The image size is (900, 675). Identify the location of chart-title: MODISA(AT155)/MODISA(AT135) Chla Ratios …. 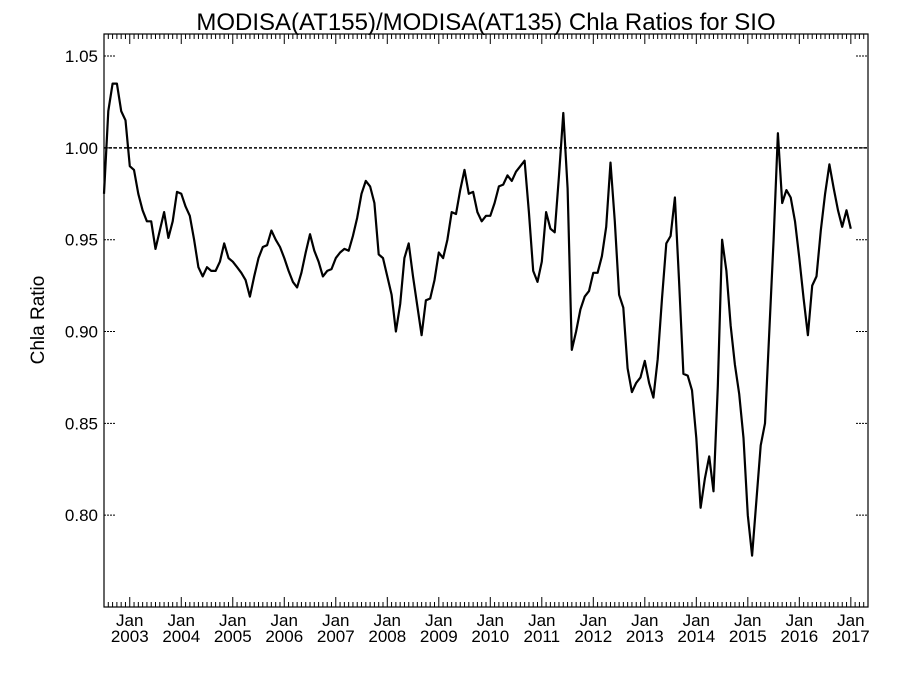
(485, 22).